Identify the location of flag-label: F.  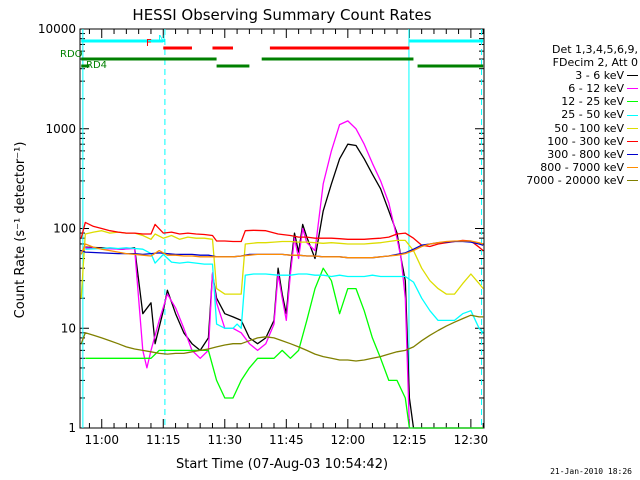
(149, 43).